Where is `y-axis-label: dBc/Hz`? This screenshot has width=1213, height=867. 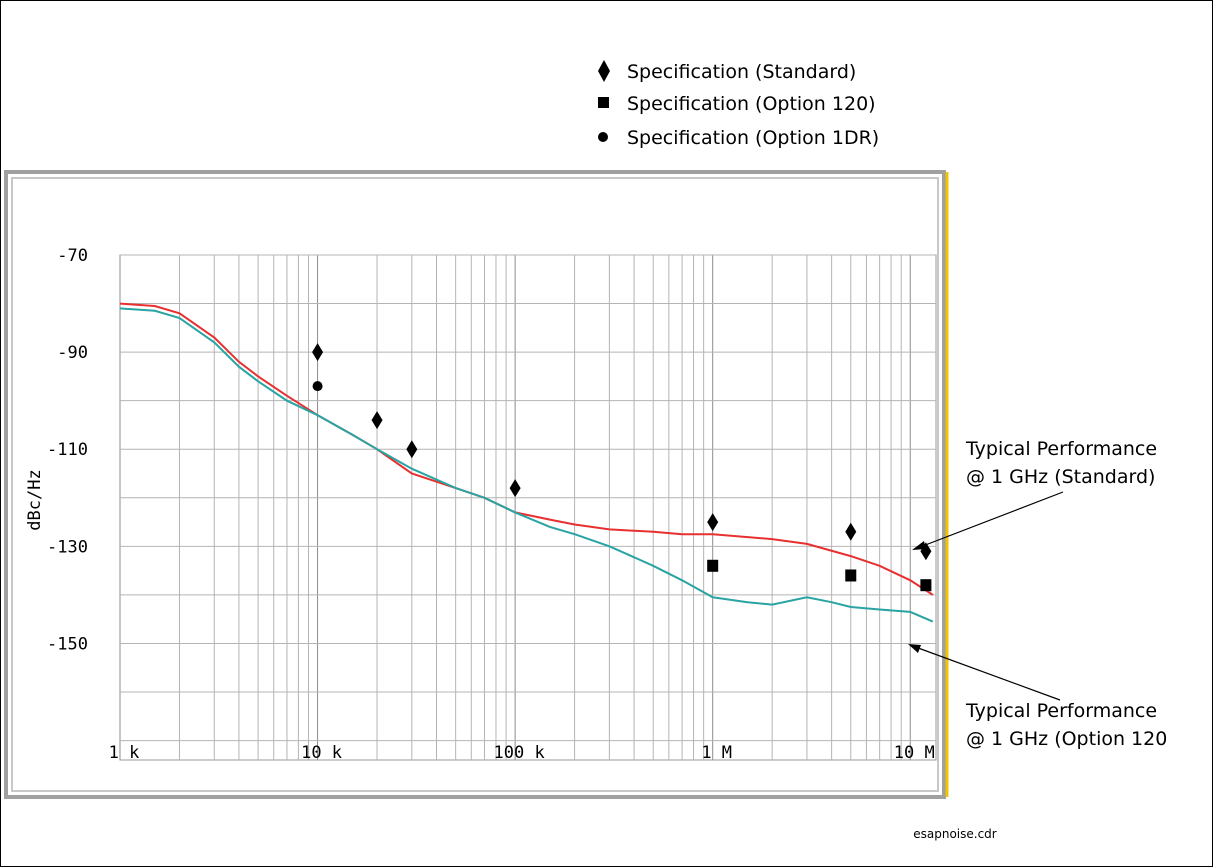
y-axis-label: dBc/Hz is located at coordinates (35, 499).